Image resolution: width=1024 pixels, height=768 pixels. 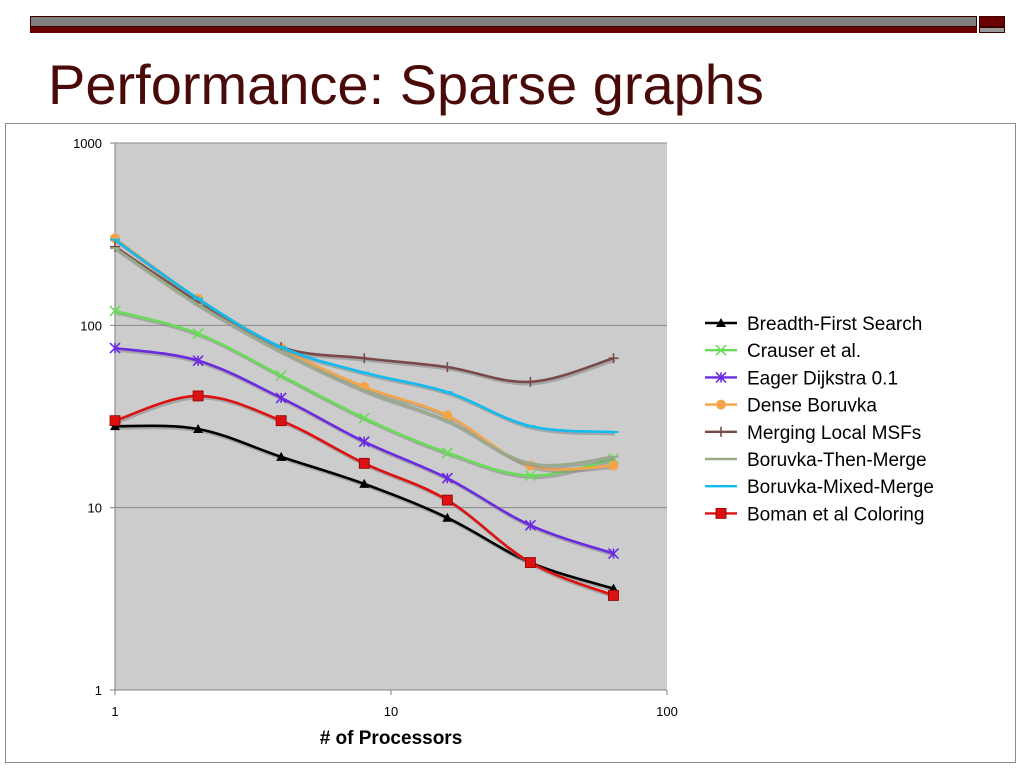 I want to click on y-tick-label: 100, so click(x=91, y=325).